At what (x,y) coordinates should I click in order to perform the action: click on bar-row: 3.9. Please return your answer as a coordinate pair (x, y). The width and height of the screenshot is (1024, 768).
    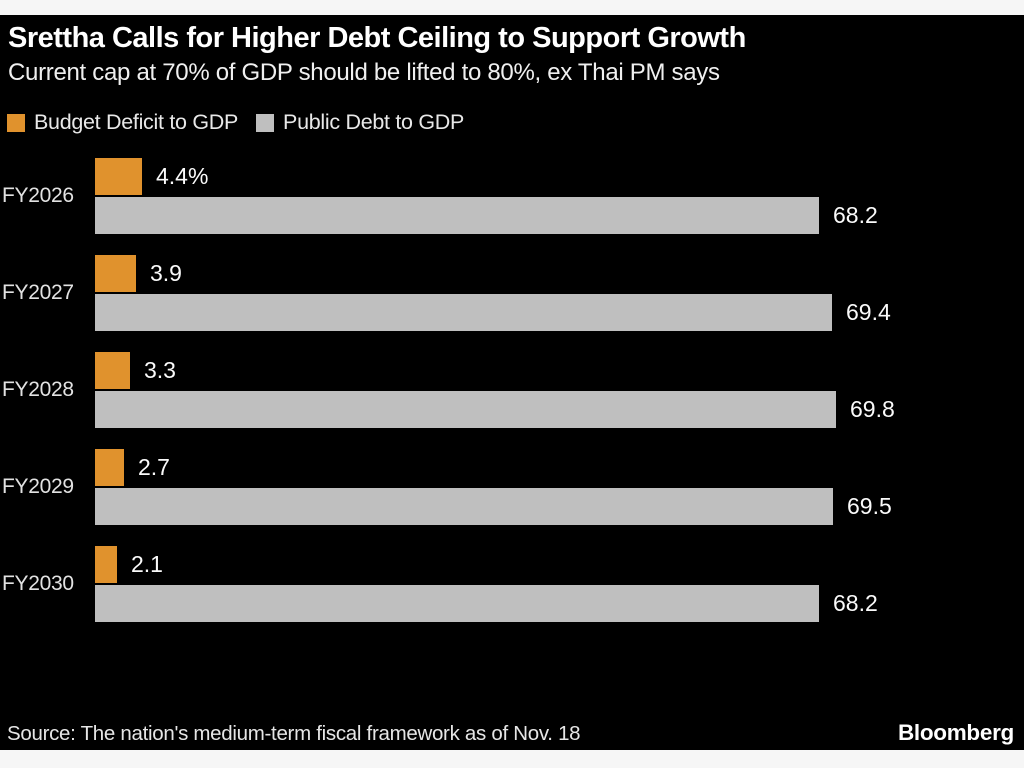
    Looking at the image, I should click on (512, 273).